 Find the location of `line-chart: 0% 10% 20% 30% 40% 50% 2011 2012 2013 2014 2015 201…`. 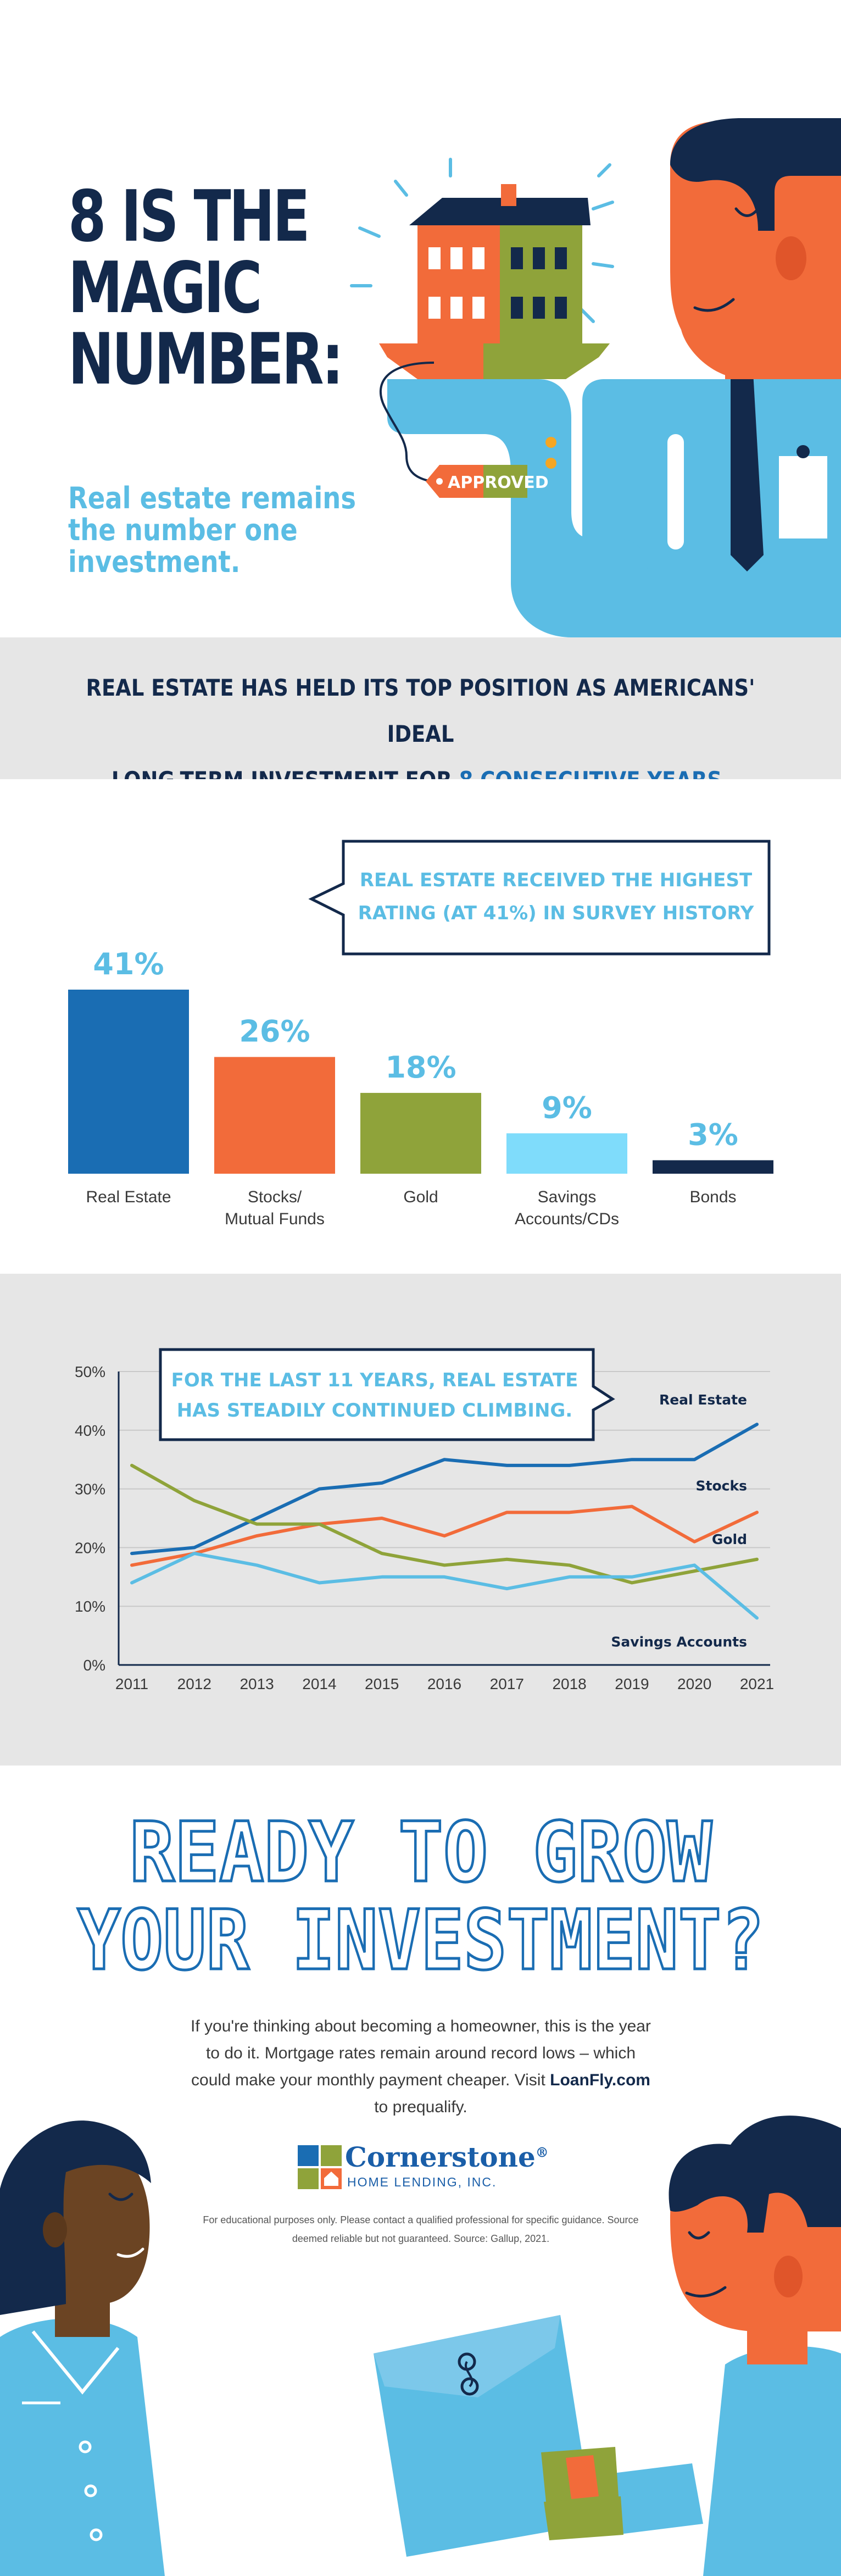

line-chart: 0% 10% 20% 30% 40% 50% 2011 2012 2013 2014 2015 201… is located at coordinates (425, 1520).